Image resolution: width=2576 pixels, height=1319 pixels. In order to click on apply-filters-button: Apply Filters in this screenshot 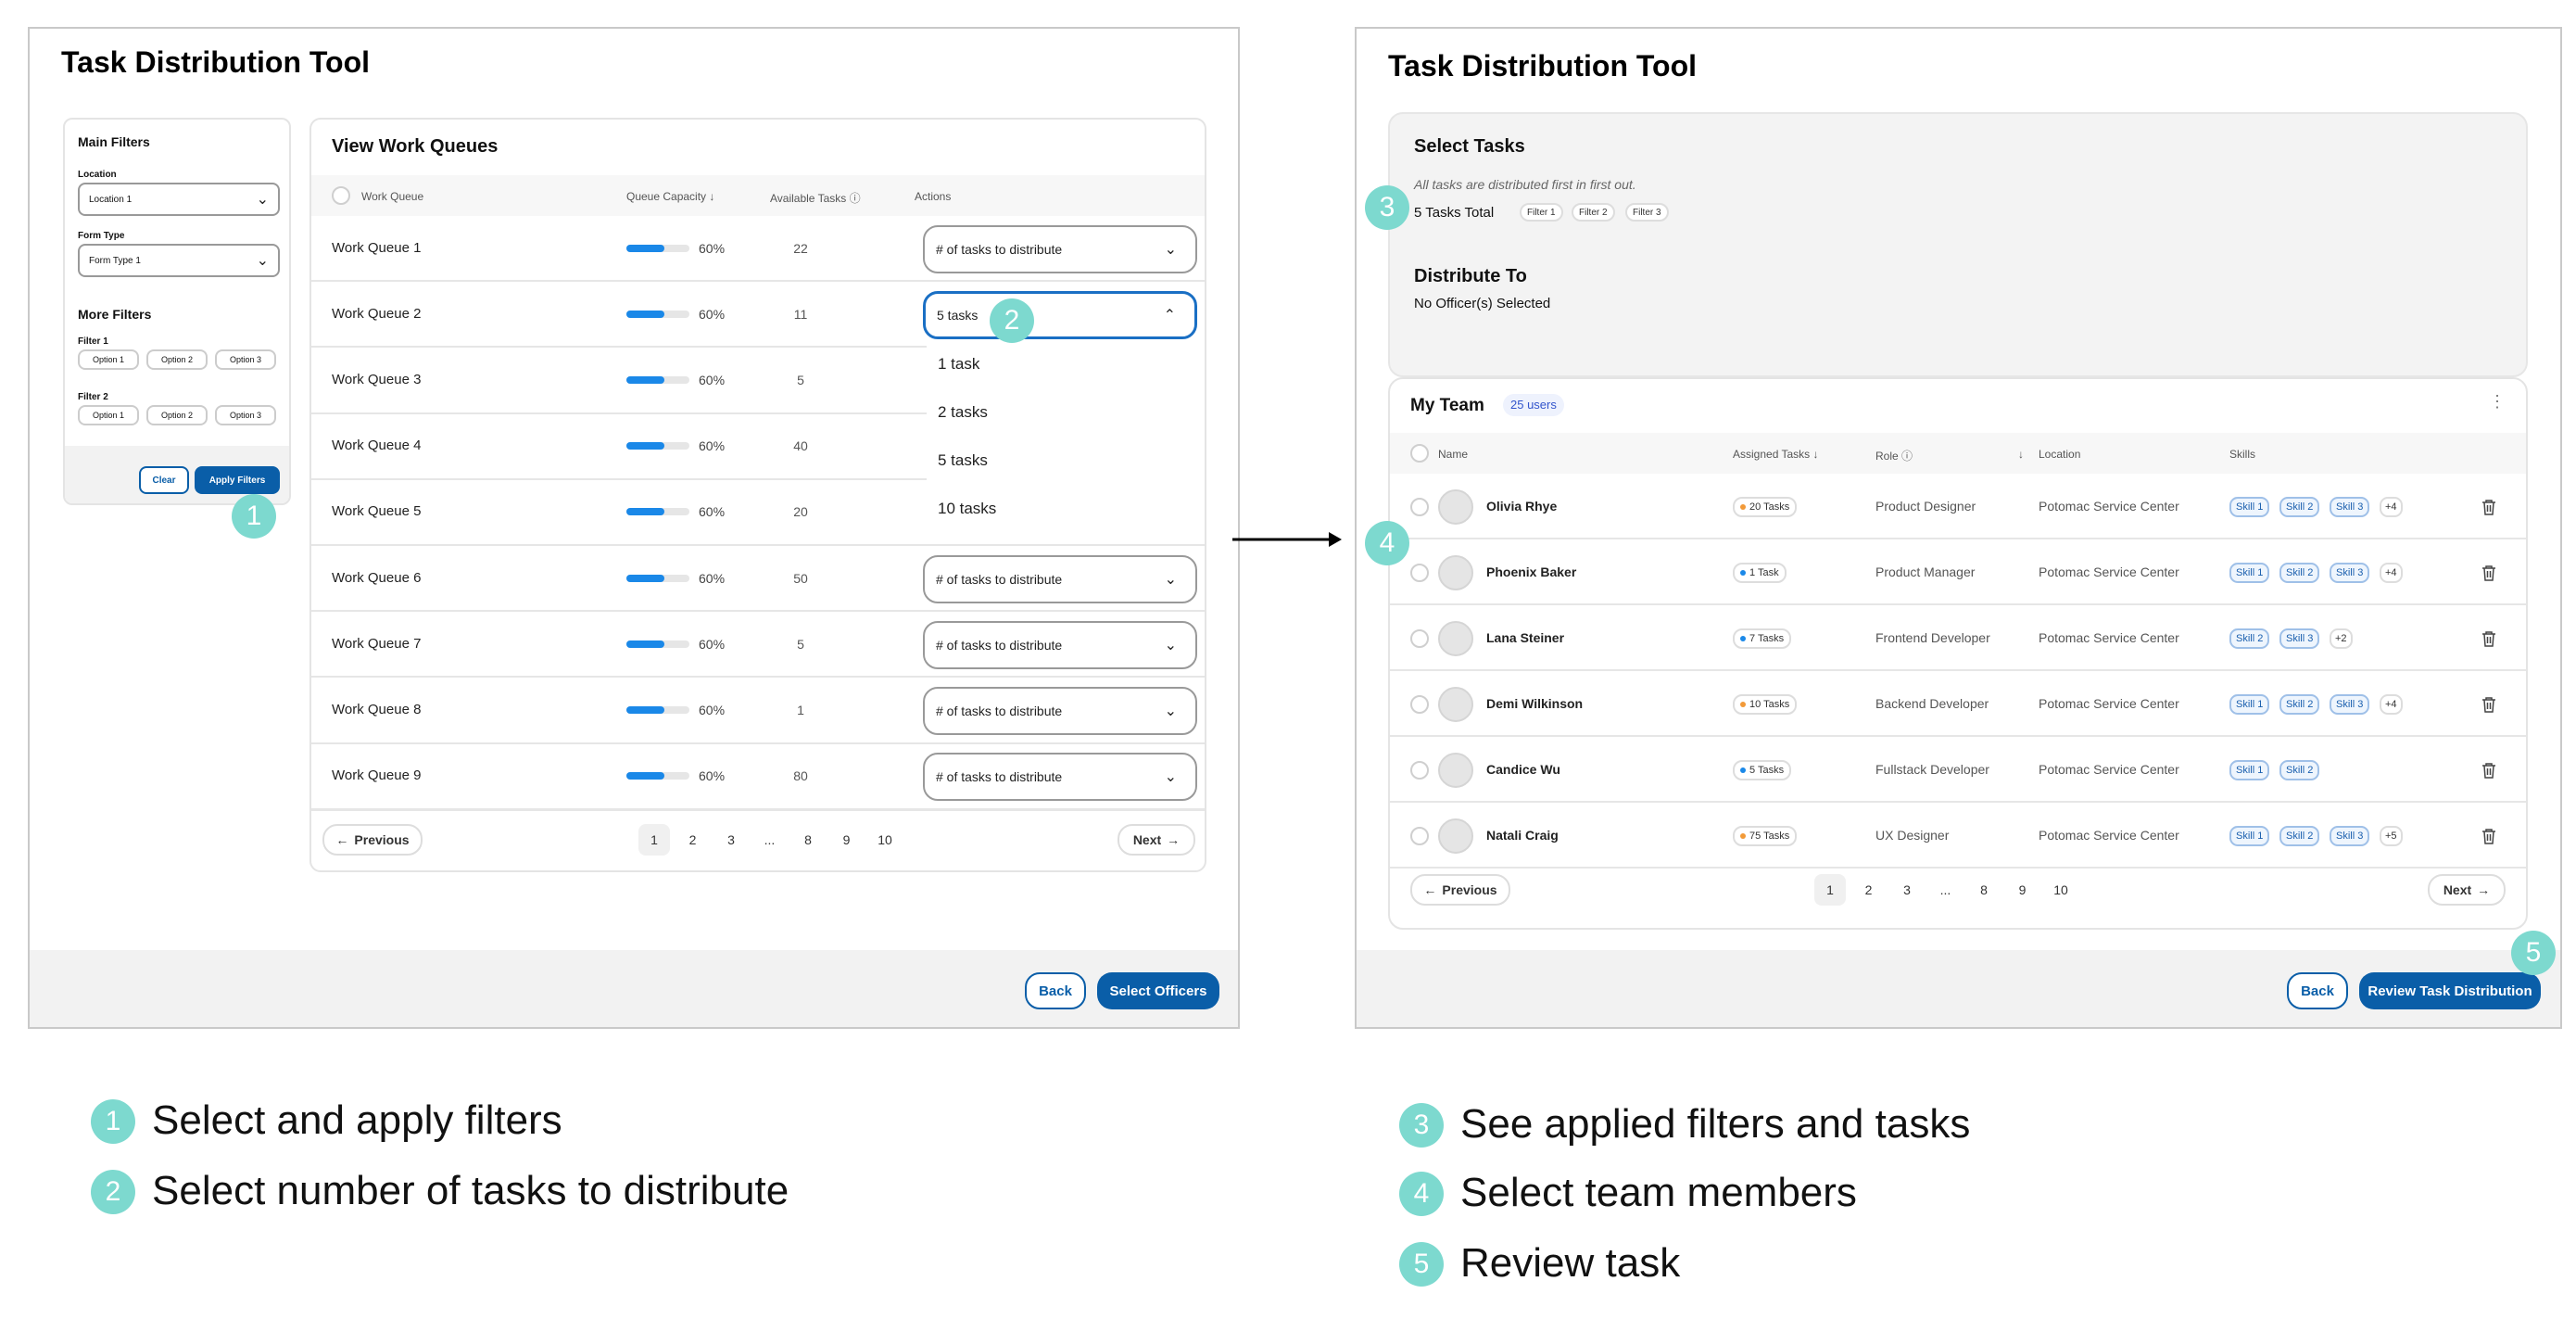, I will do `click(238, 480)`.